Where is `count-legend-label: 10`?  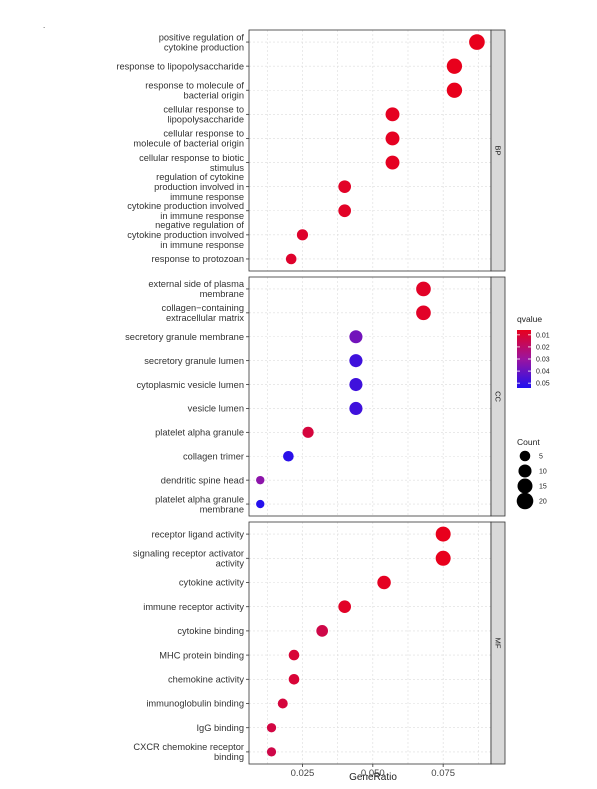
count-legend-label: 10 is located at coordinates (543, 472).